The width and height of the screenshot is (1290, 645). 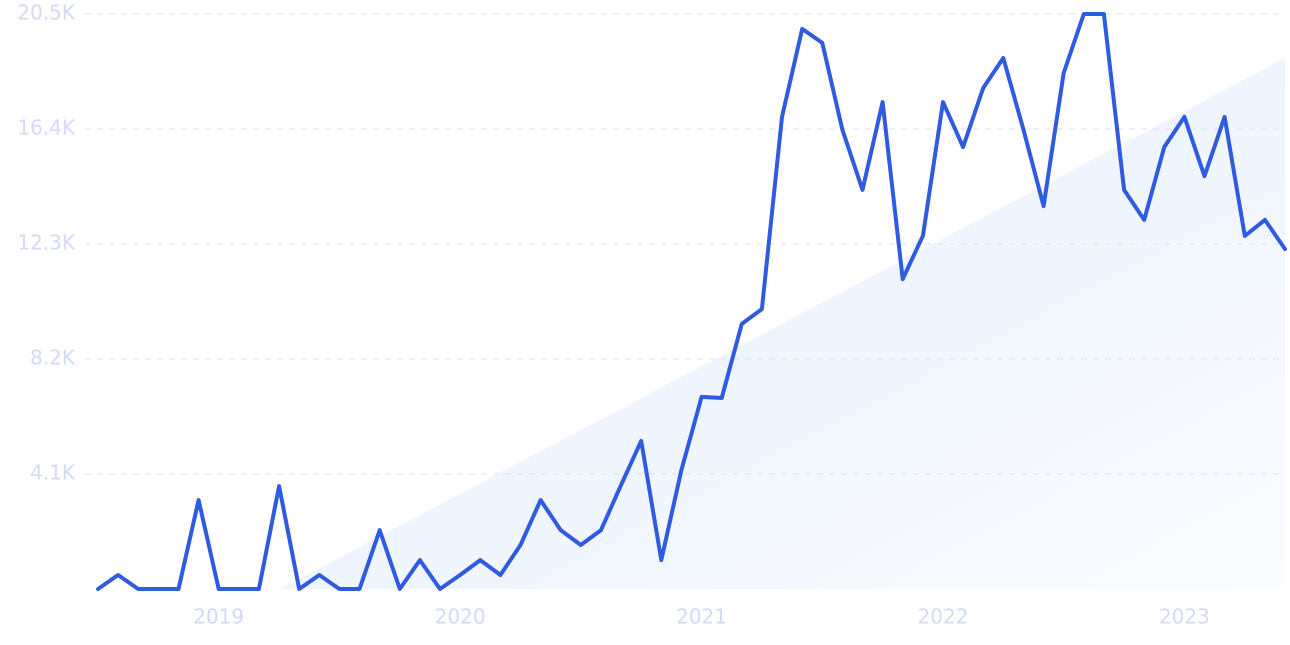 I want to click on x-tick-label: 2021, so click(x=701, y=617).